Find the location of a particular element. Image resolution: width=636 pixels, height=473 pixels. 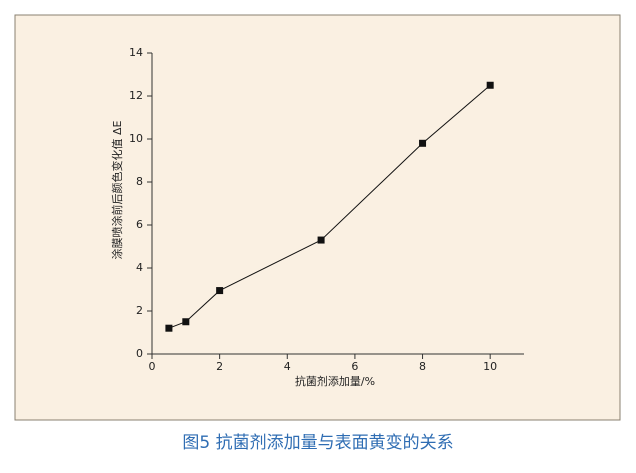

y-tick-label: 14 is located at coordinates (136, 52).